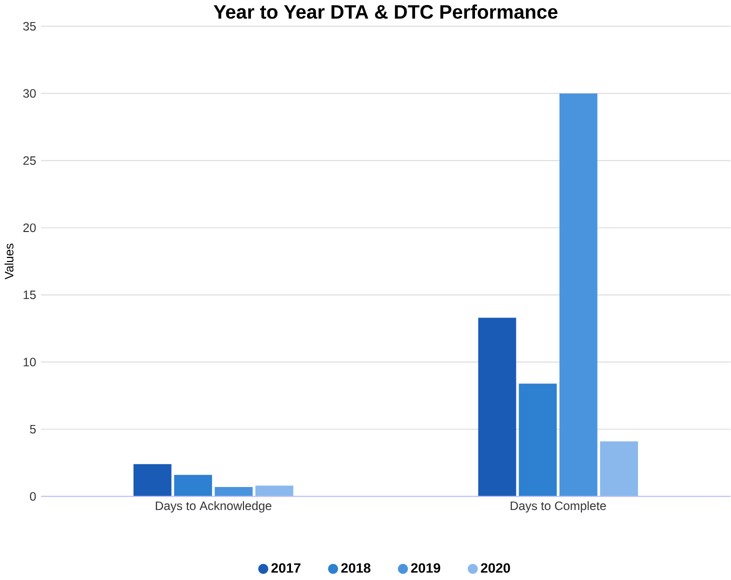 The width and height of the screenshot is (731, 580). I want to click on y-tick-label: 20, so click(29, 227).